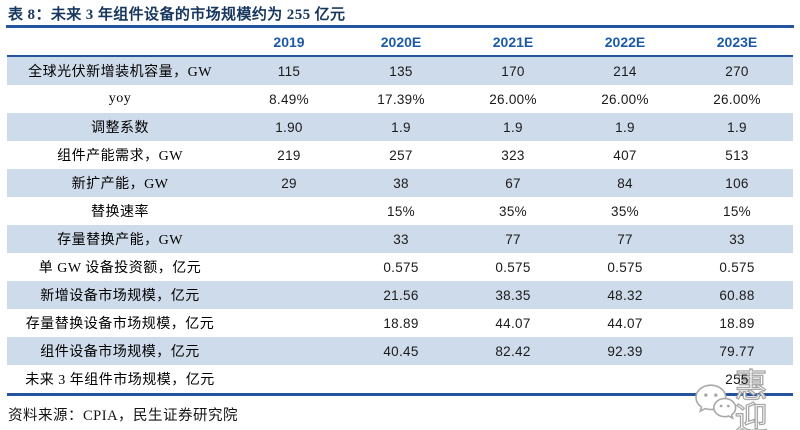  Describe the element at coordinates (625, 351) in the screenshot. I see `value-cell: 92.39` at that location.